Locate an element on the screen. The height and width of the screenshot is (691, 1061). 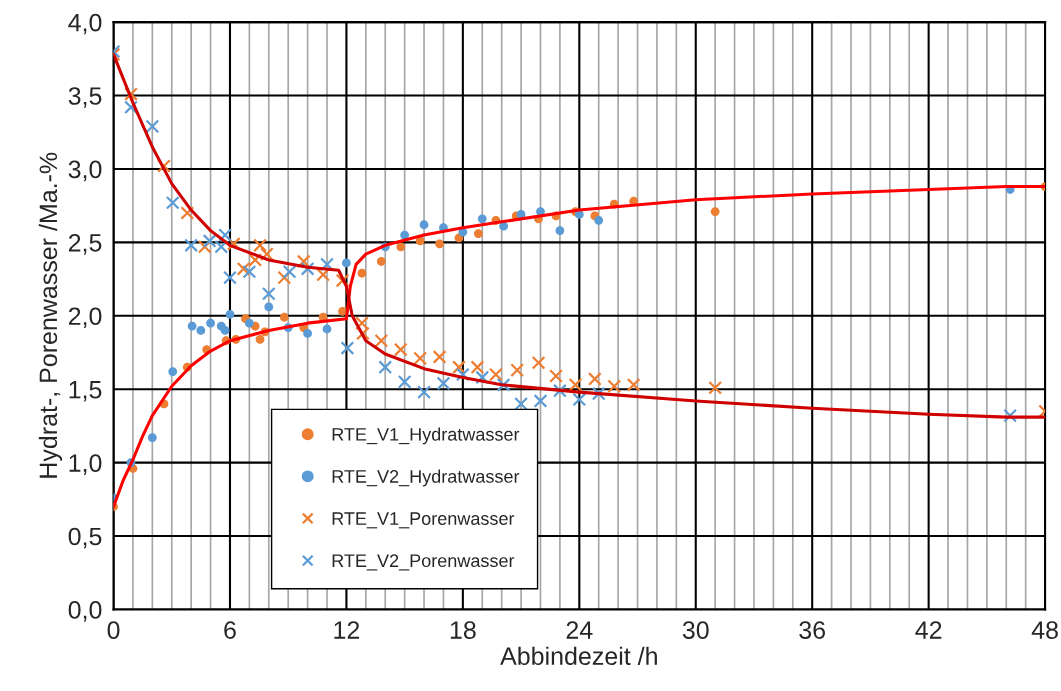
x-tick-label: 42 is located at coordinates (928, 630).